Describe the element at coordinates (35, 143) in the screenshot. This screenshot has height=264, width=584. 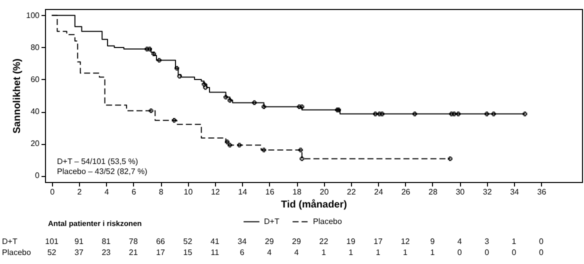
I see `y-tick-label: 20` at that location.